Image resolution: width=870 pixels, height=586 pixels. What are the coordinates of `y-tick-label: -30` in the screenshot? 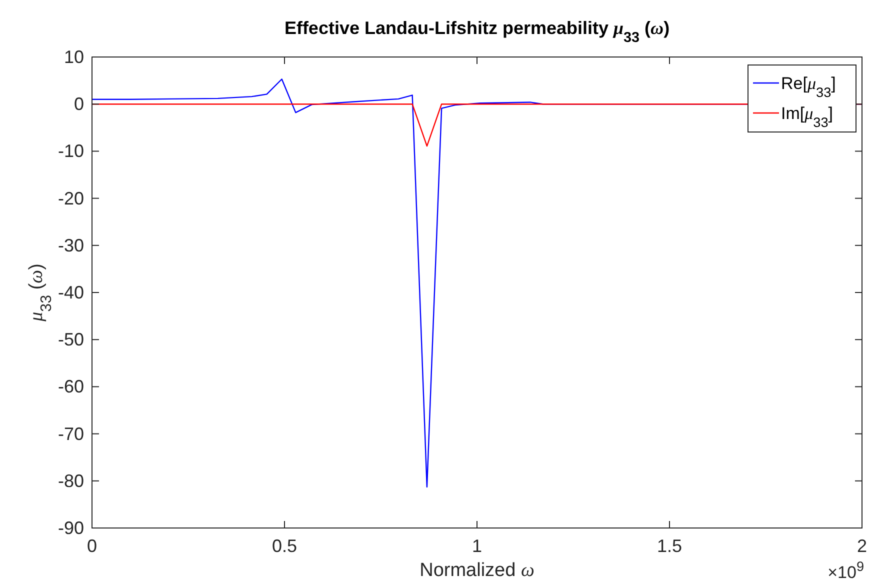 It's located at (71, 245).